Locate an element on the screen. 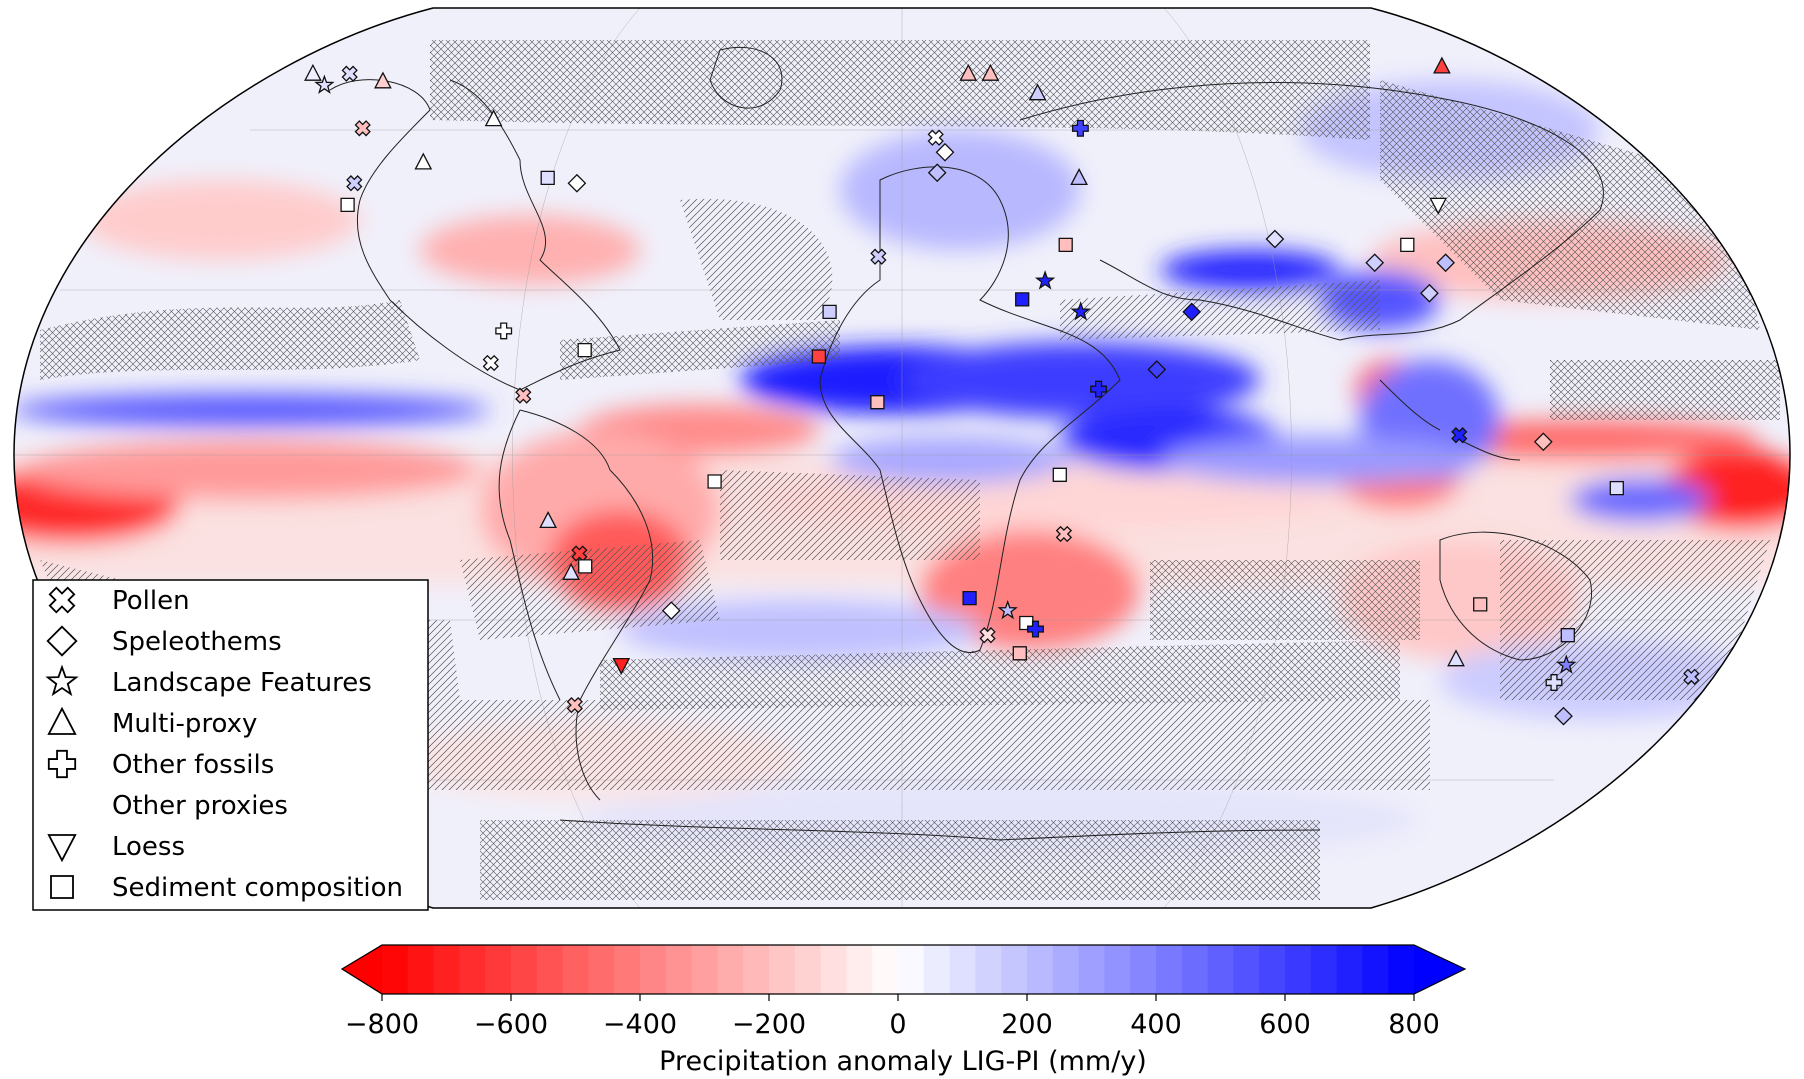  colorbar-extend-min is located at coordinates (362, 969).